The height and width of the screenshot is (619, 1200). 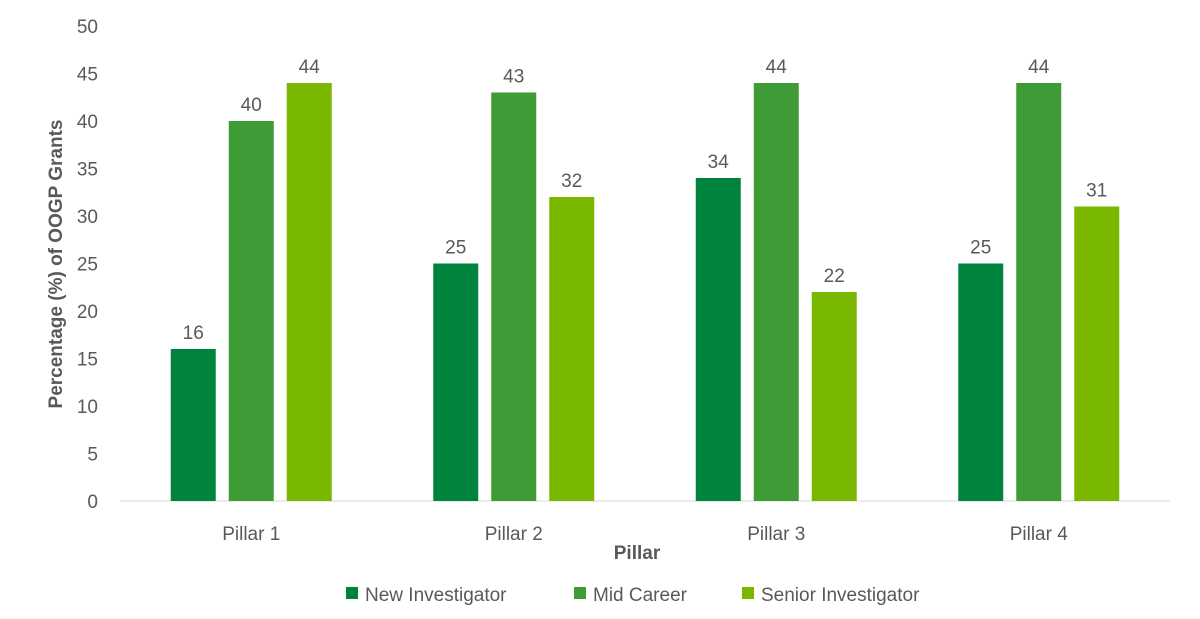 I want to click on y-axis-label: Percentage (%) of OOGP Grants, so click(x=56, y=264).